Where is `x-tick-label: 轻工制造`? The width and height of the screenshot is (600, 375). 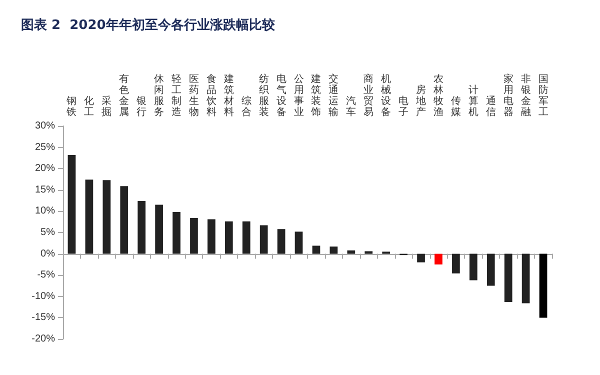
x-tick-label: 轻工制造 is located at coordinates (177, 95).